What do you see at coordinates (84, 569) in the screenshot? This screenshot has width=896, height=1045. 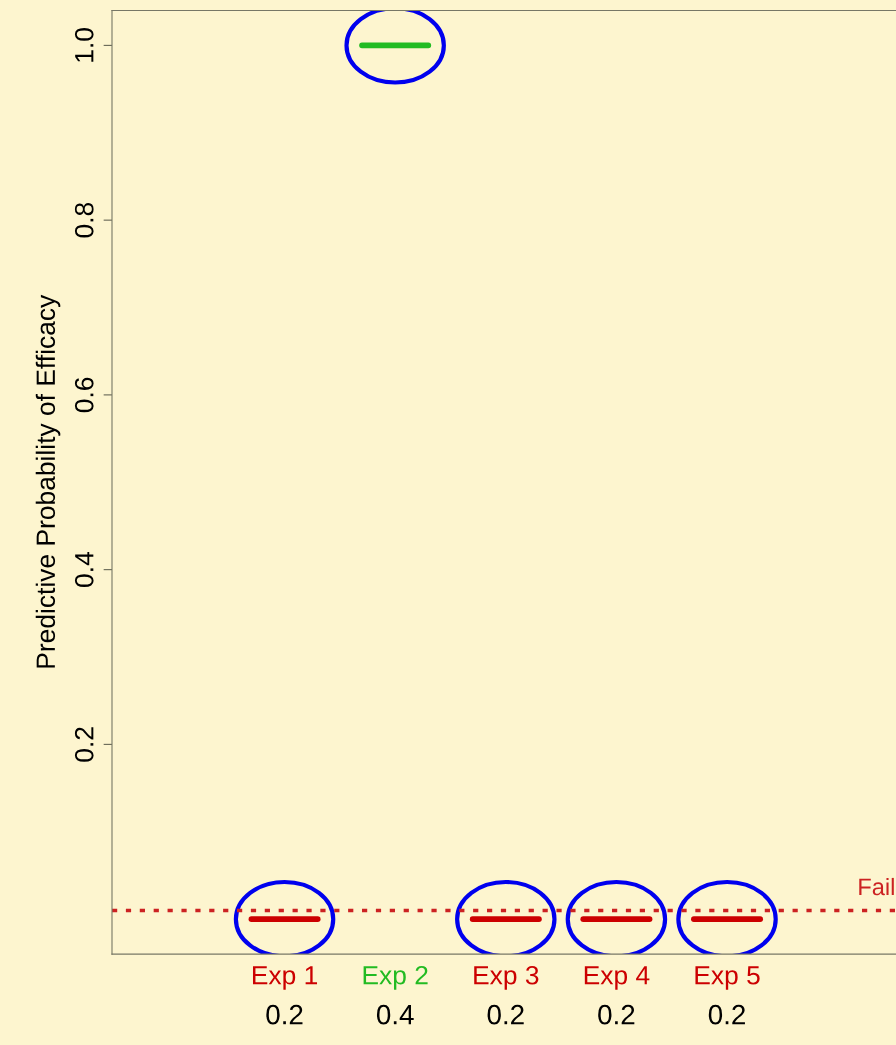 I see `y-tick-label: 0.4` at bounding box center [84, 569].